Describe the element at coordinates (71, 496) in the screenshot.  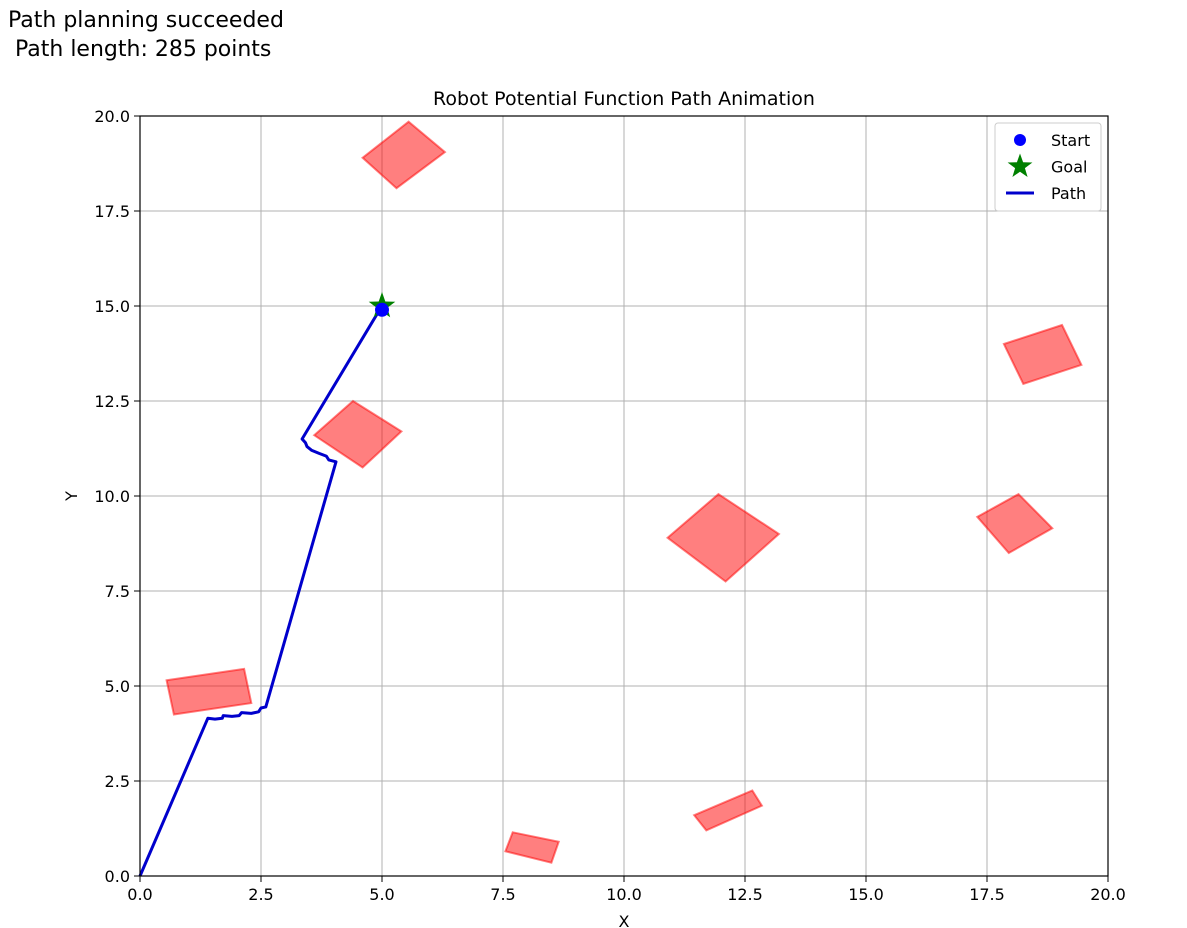
I see `y-axis-label: Y` at that location.